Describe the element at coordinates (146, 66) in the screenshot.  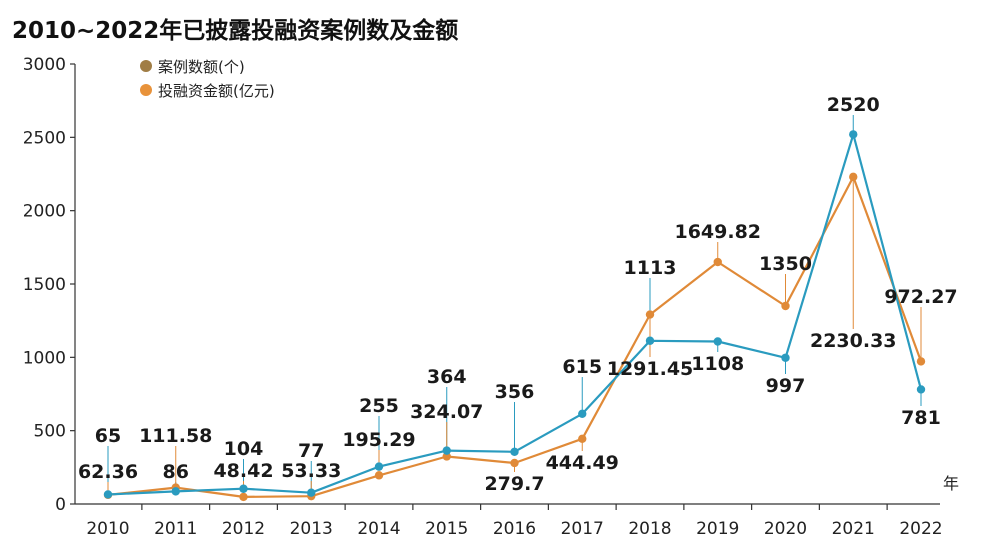
I see `legend-marker-cases` at that location.